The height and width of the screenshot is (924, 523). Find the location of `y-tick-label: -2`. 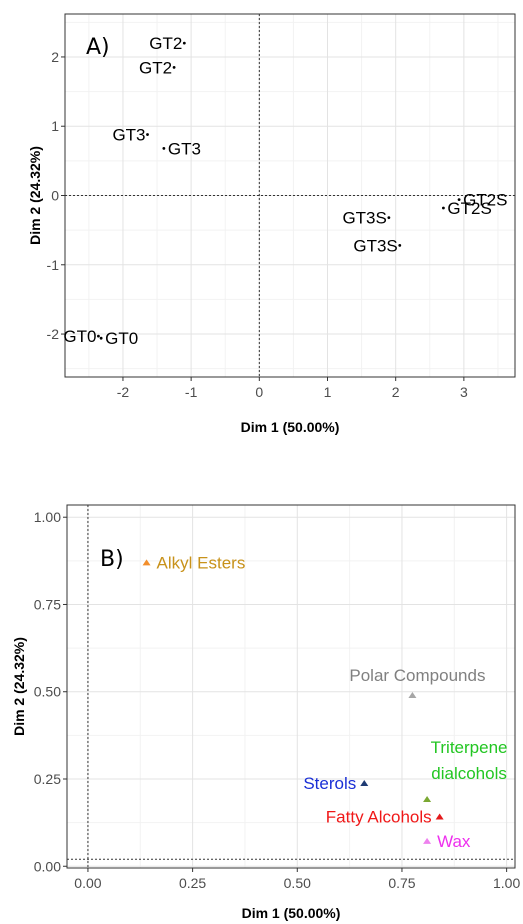

y-tick-label: -2 is located at coordinates (53, 334).